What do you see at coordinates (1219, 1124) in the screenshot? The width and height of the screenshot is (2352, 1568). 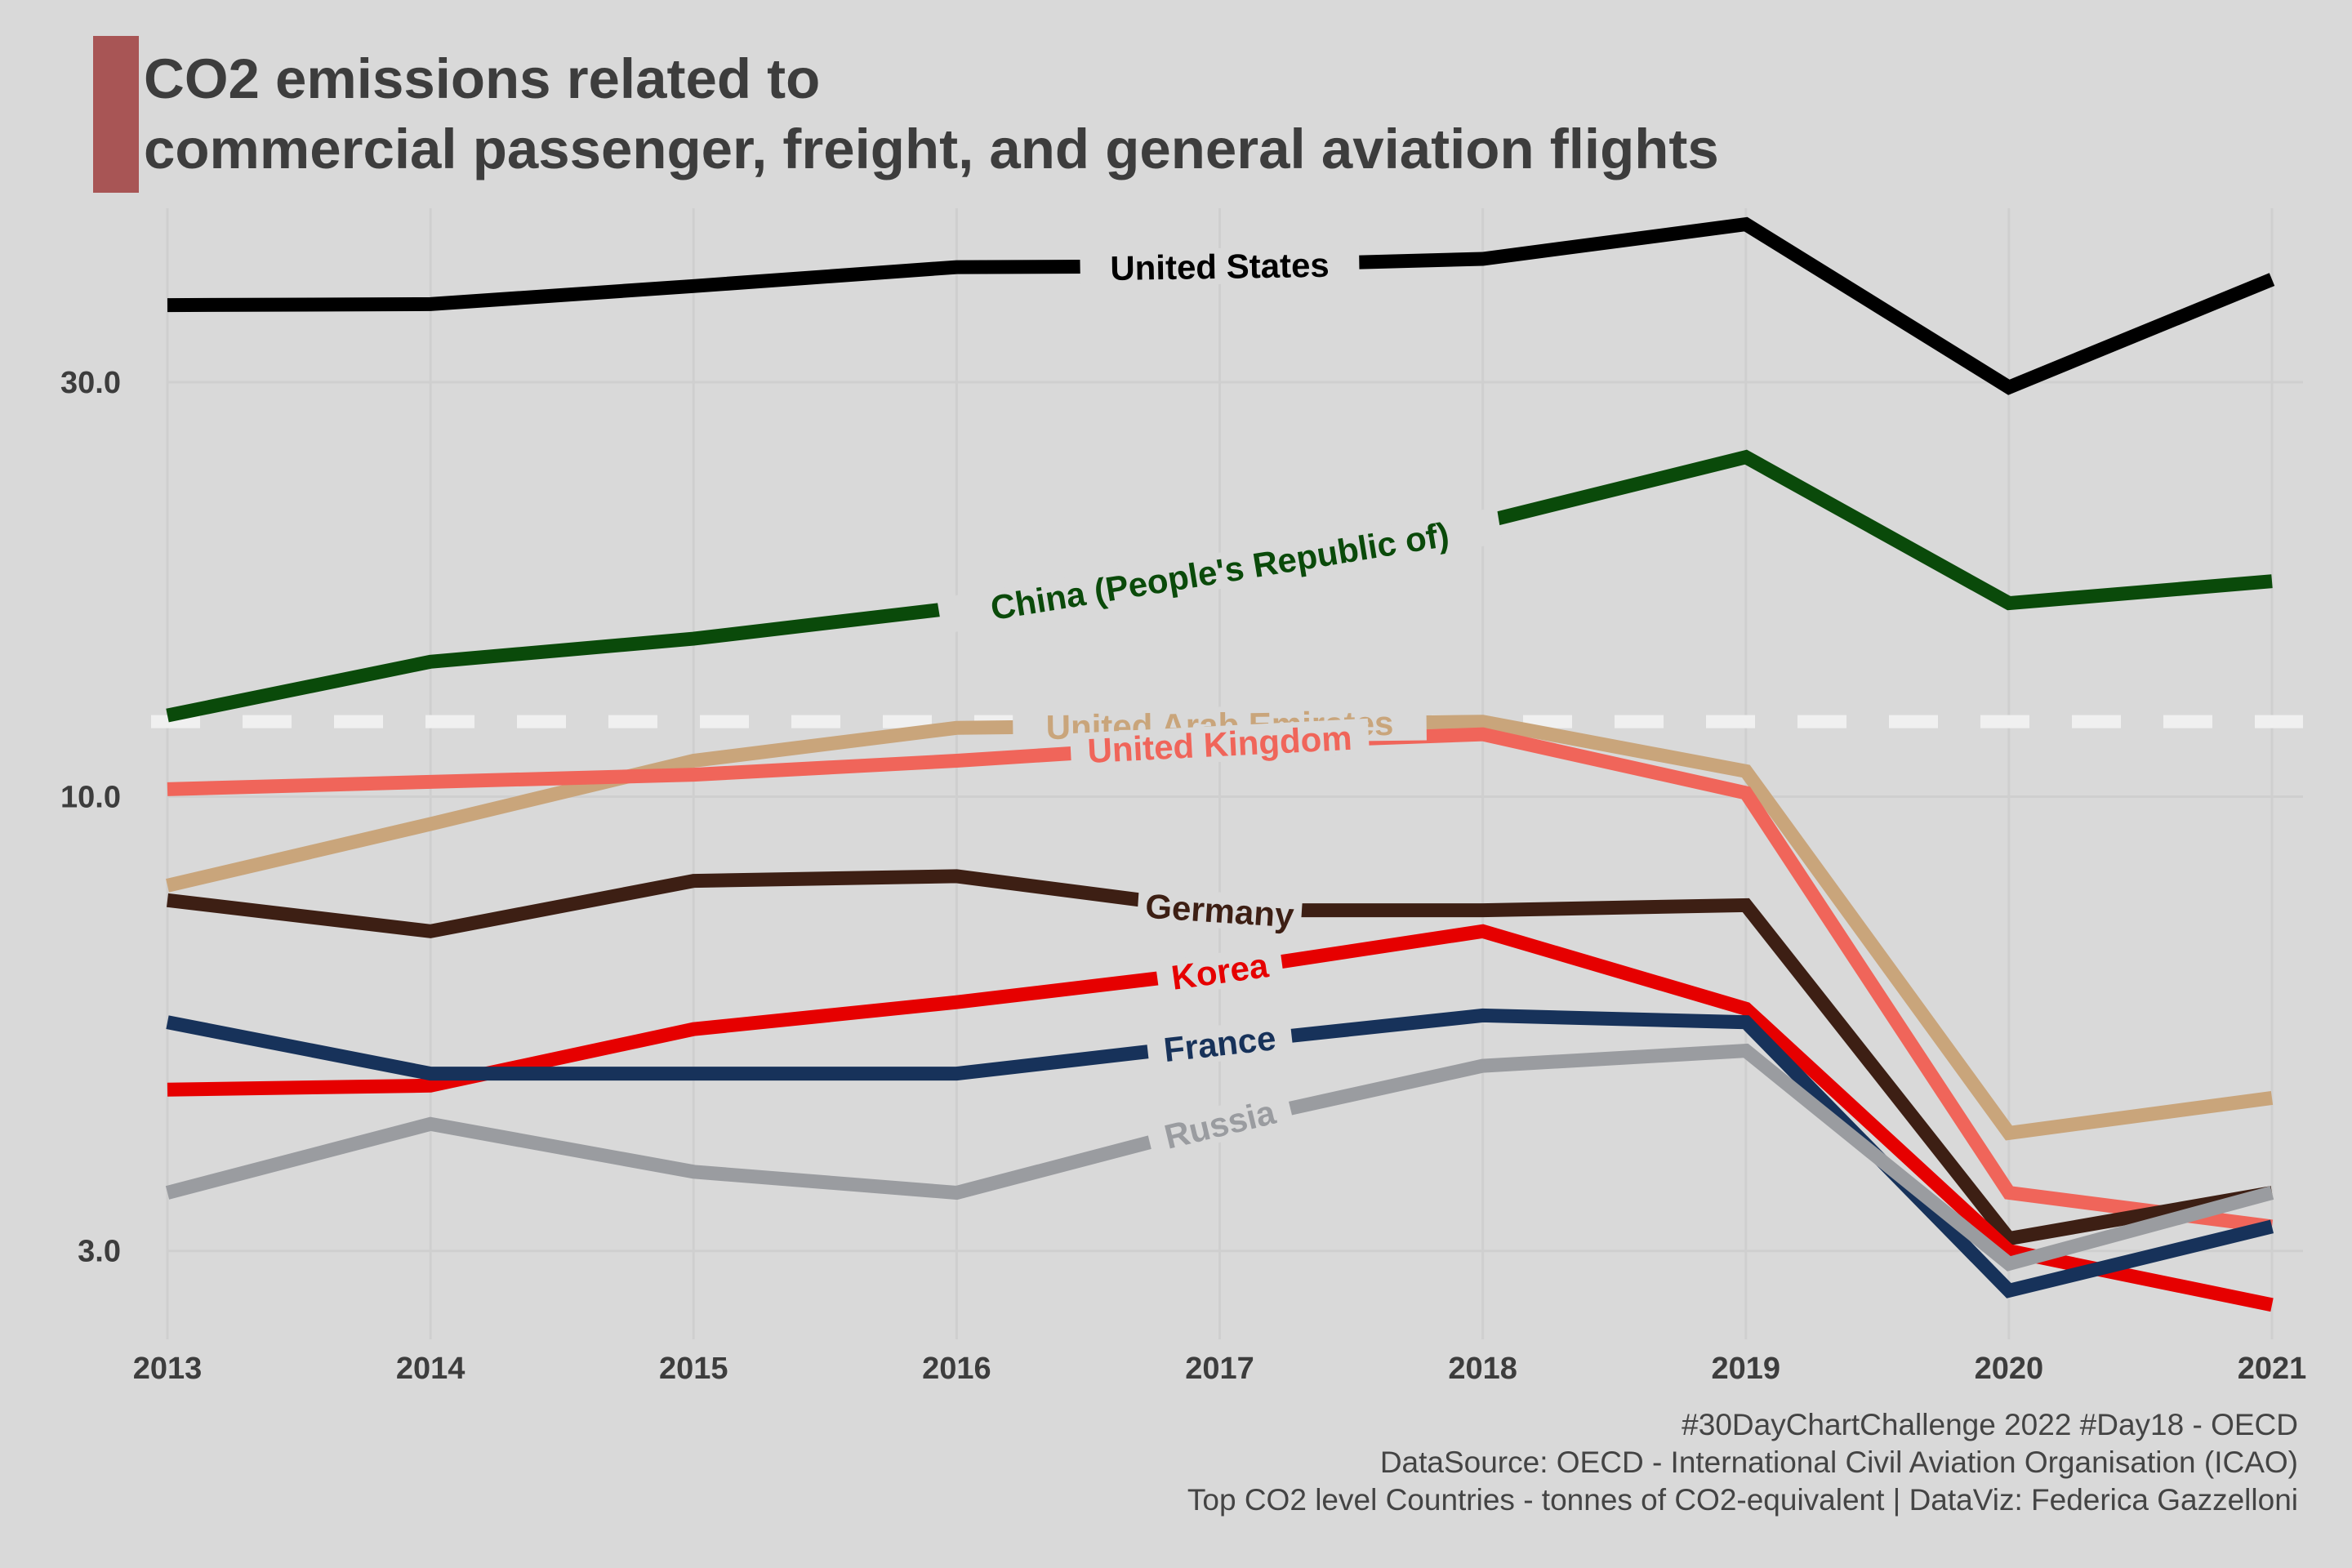 I see `series-label-bg-russia` at bounding box center [1219, 1124].